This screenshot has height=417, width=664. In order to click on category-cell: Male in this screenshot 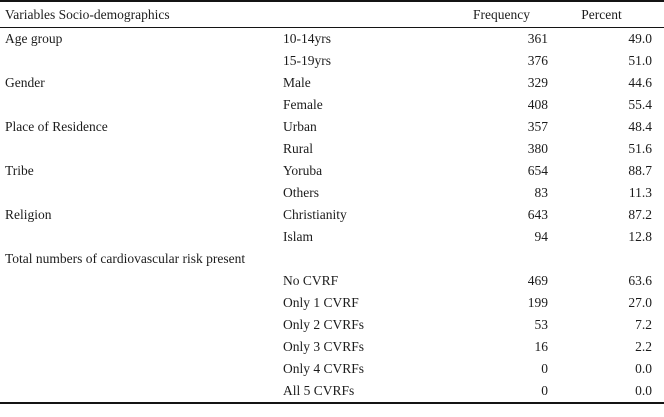, I will do `click(297, 82)`.